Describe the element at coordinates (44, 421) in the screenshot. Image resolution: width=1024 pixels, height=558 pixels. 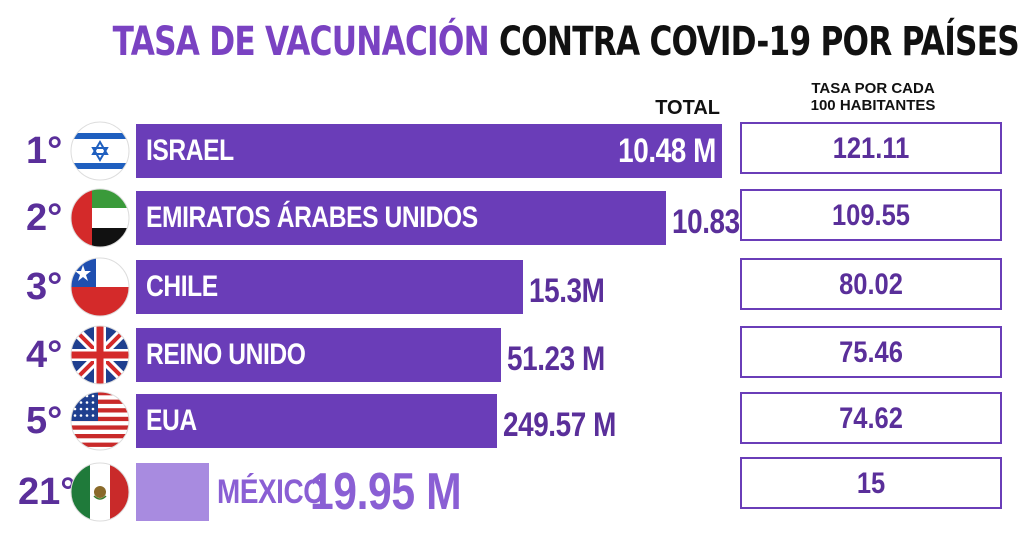
I see `rank-label: 5°` at that location.